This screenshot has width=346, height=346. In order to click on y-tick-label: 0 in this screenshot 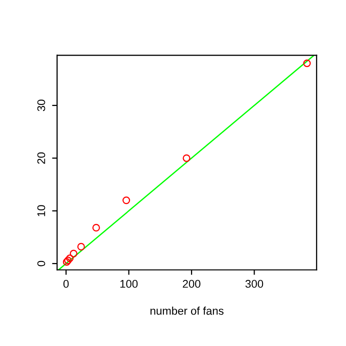, I will do `click(41, 263)`.